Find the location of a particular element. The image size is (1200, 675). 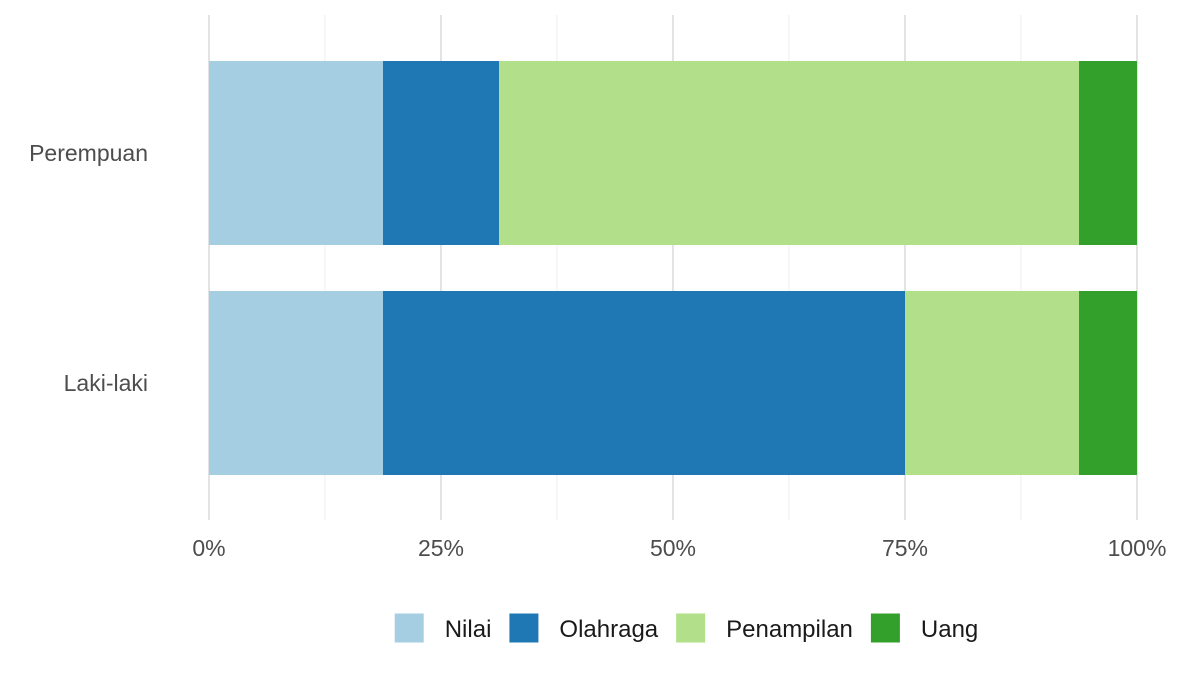

bar-segment-laki-laki-olahraga is located at coordinates (644, 383).